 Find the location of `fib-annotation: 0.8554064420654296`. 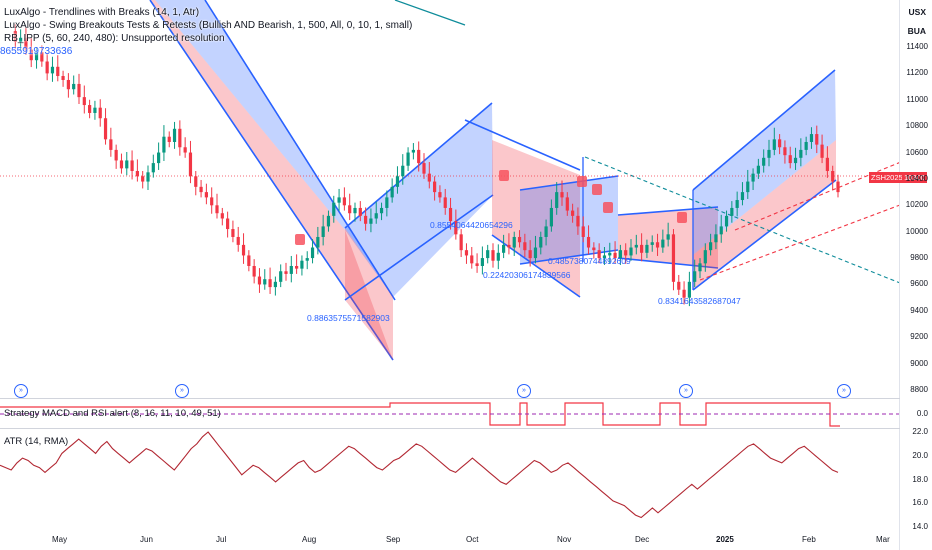

fib-annotation: 0.8554064420654296 is located at coordinates (471, 225).